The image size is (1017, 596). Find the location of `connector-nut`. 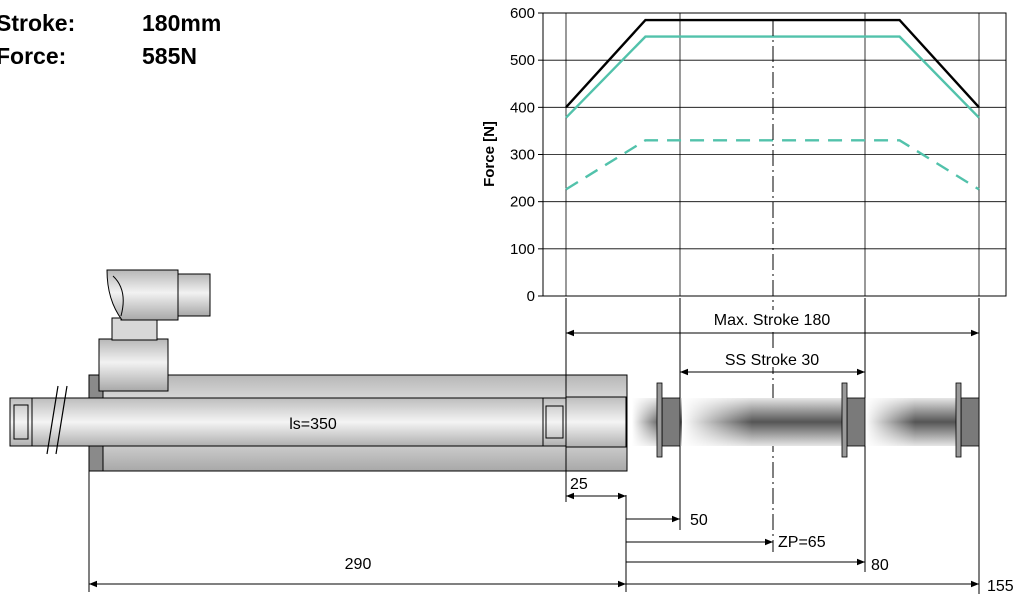

connector-nut is located at coordinates (134, 329).